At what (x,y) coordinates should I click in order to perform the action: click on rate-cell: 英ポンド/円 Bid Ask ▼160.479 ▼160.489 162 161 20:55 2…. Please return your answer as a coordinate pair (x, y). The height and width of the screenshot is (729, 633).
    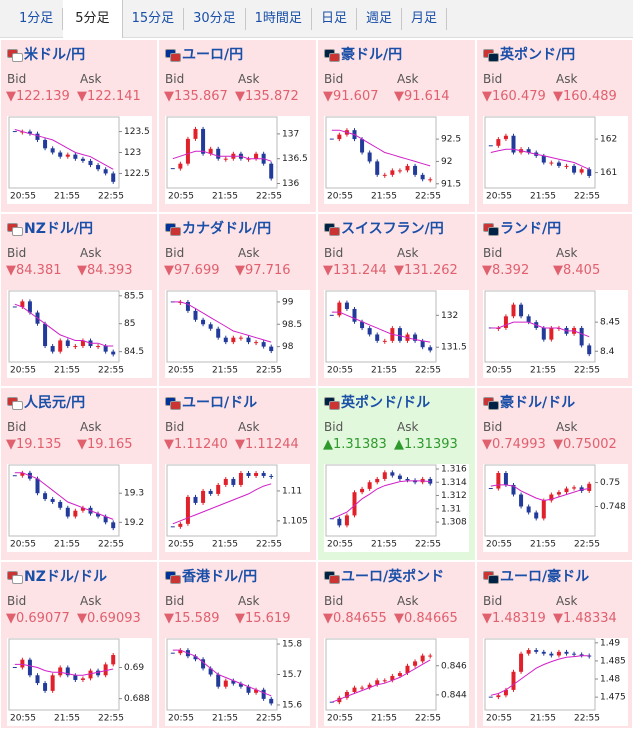
    Looking at the image, I should click on (554, 126).